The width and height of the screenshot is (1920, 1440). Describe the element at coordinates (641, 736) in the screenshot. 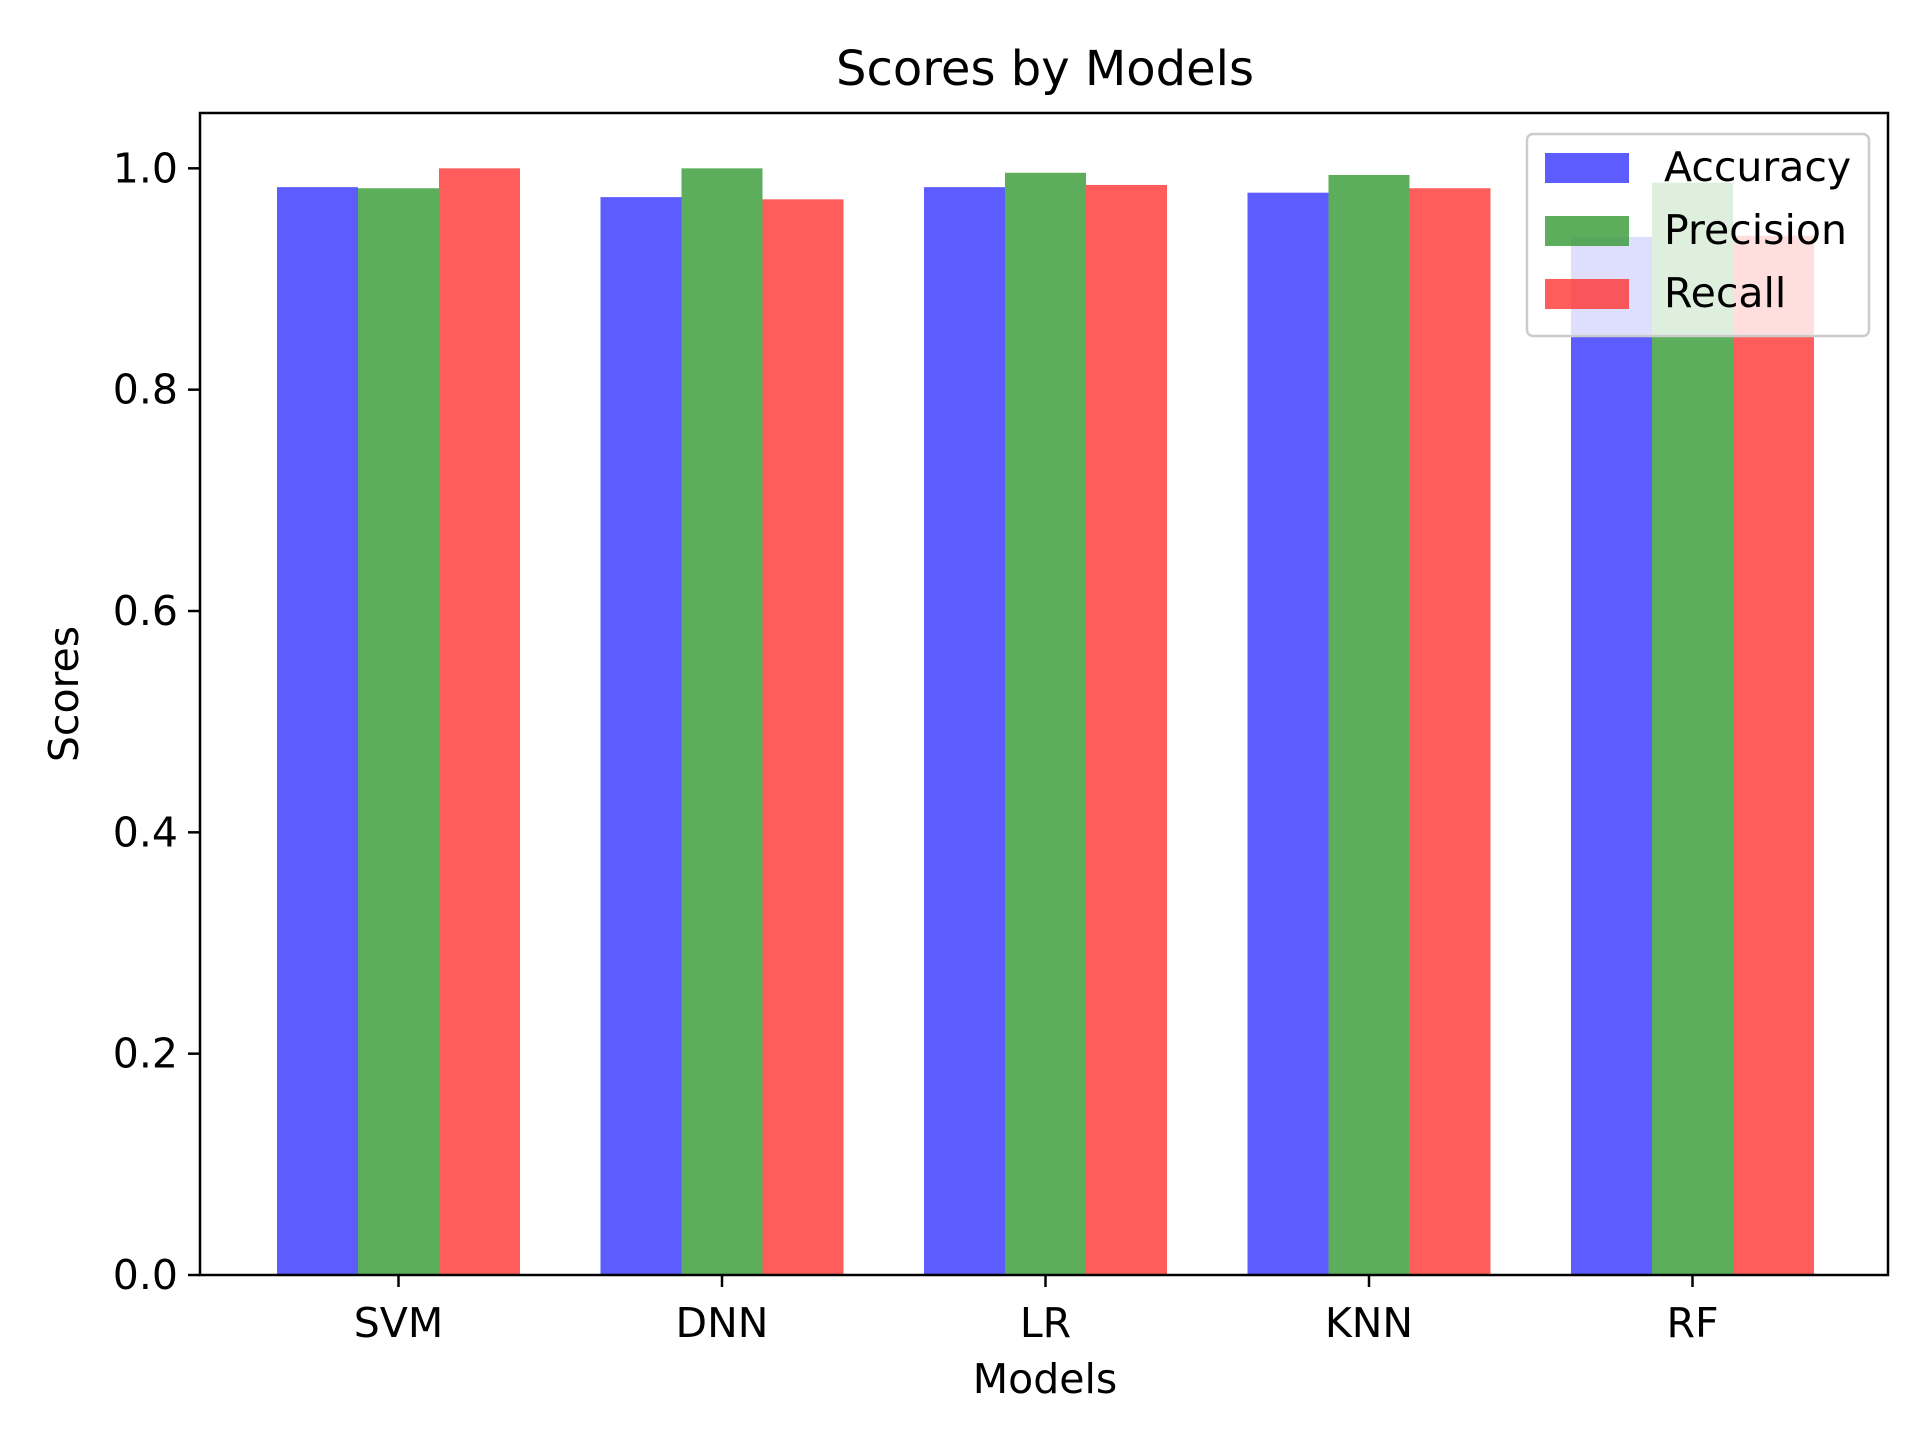

I see `bar-accuracy-dnn` at that location.